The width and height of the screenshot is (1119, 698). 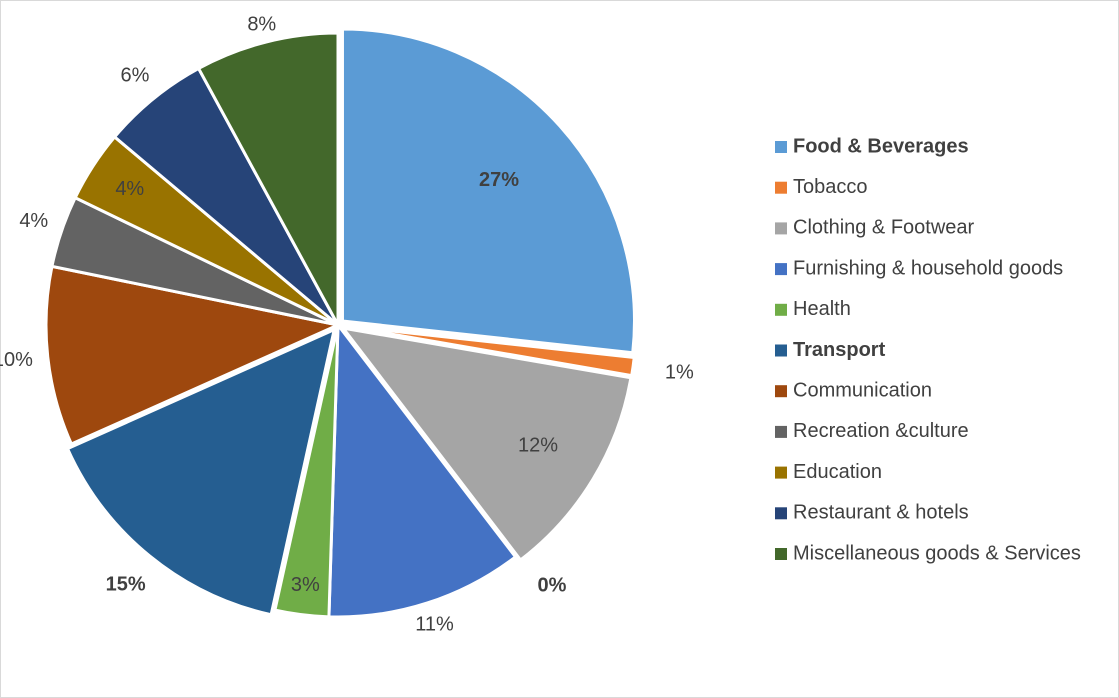 What do you see at coordinates (552, 585) in the screenshot?
I see `annotation: 0%` at bounding box center [552, 585].